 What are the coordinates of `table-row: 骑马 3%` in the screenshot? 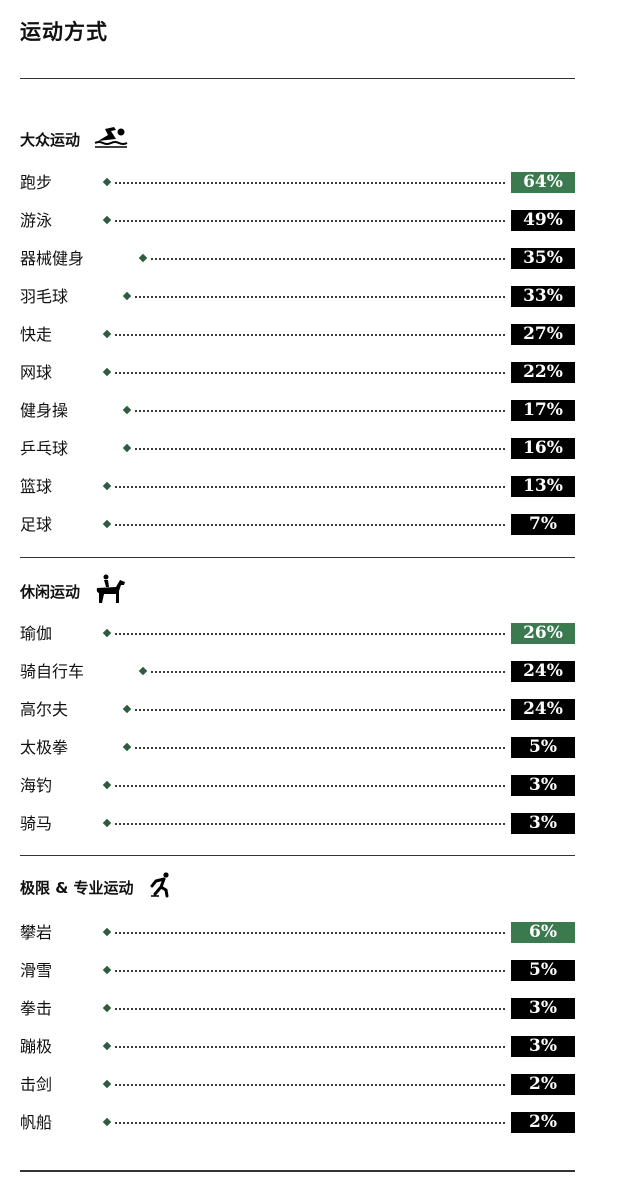 It's located at (315, 824).